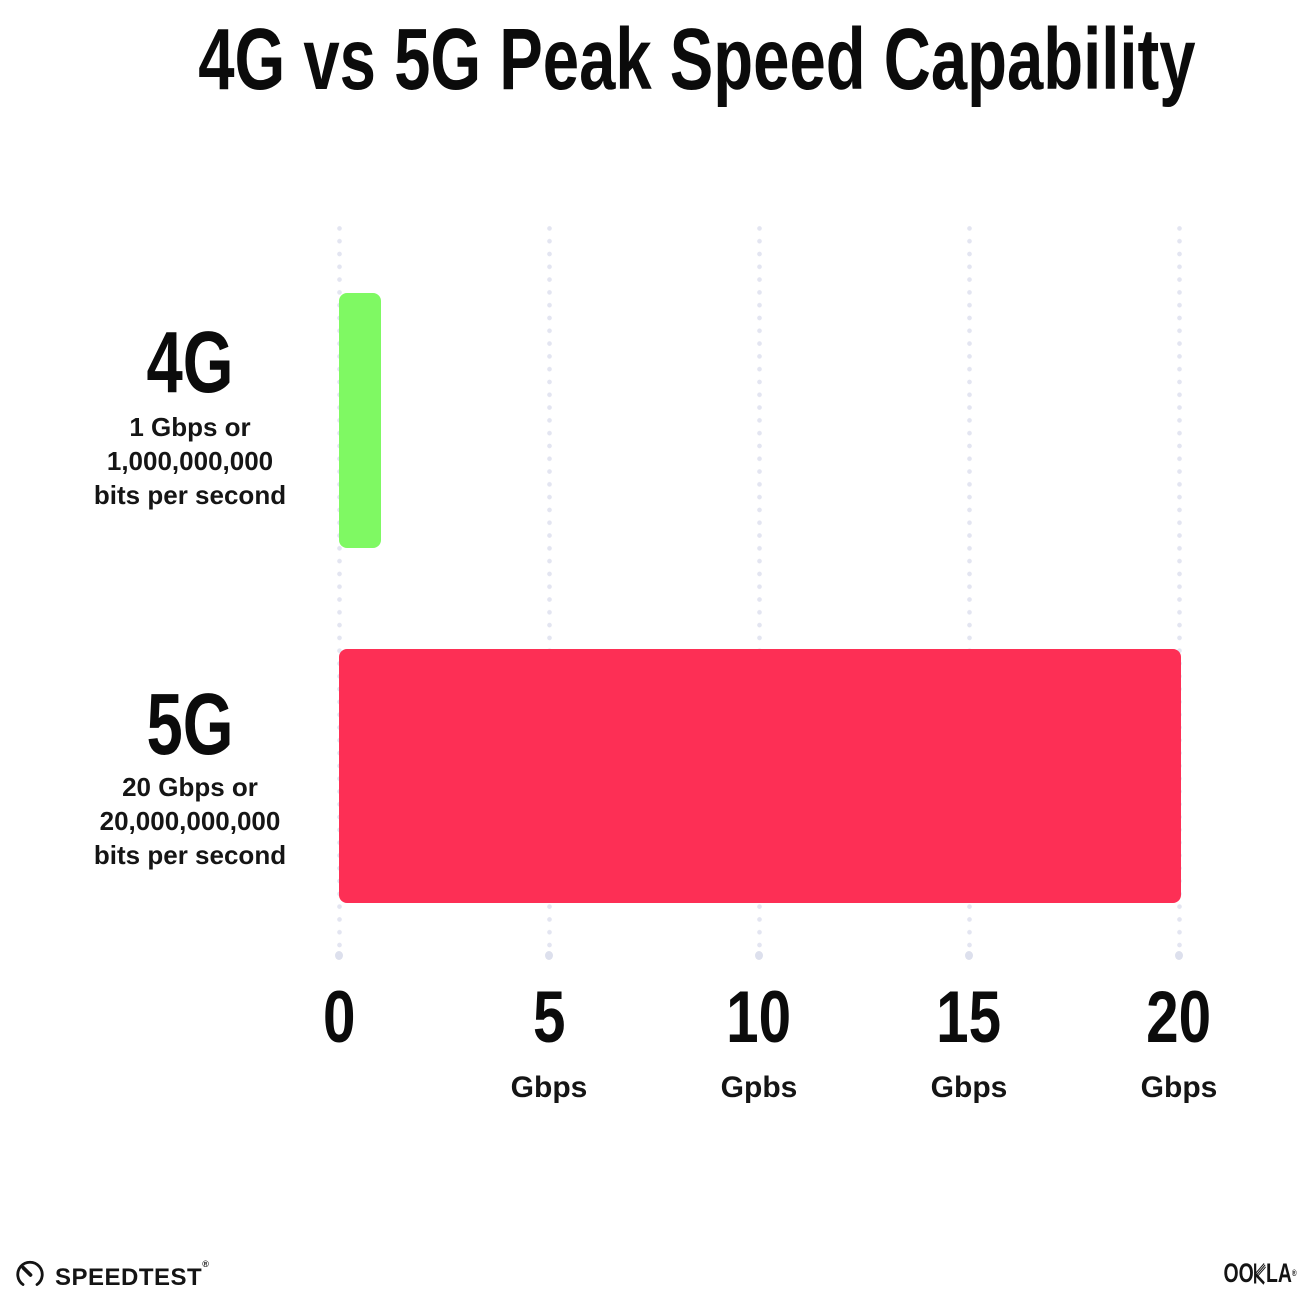  I want to click on x-tick-number: 5, so click(549, 1017).